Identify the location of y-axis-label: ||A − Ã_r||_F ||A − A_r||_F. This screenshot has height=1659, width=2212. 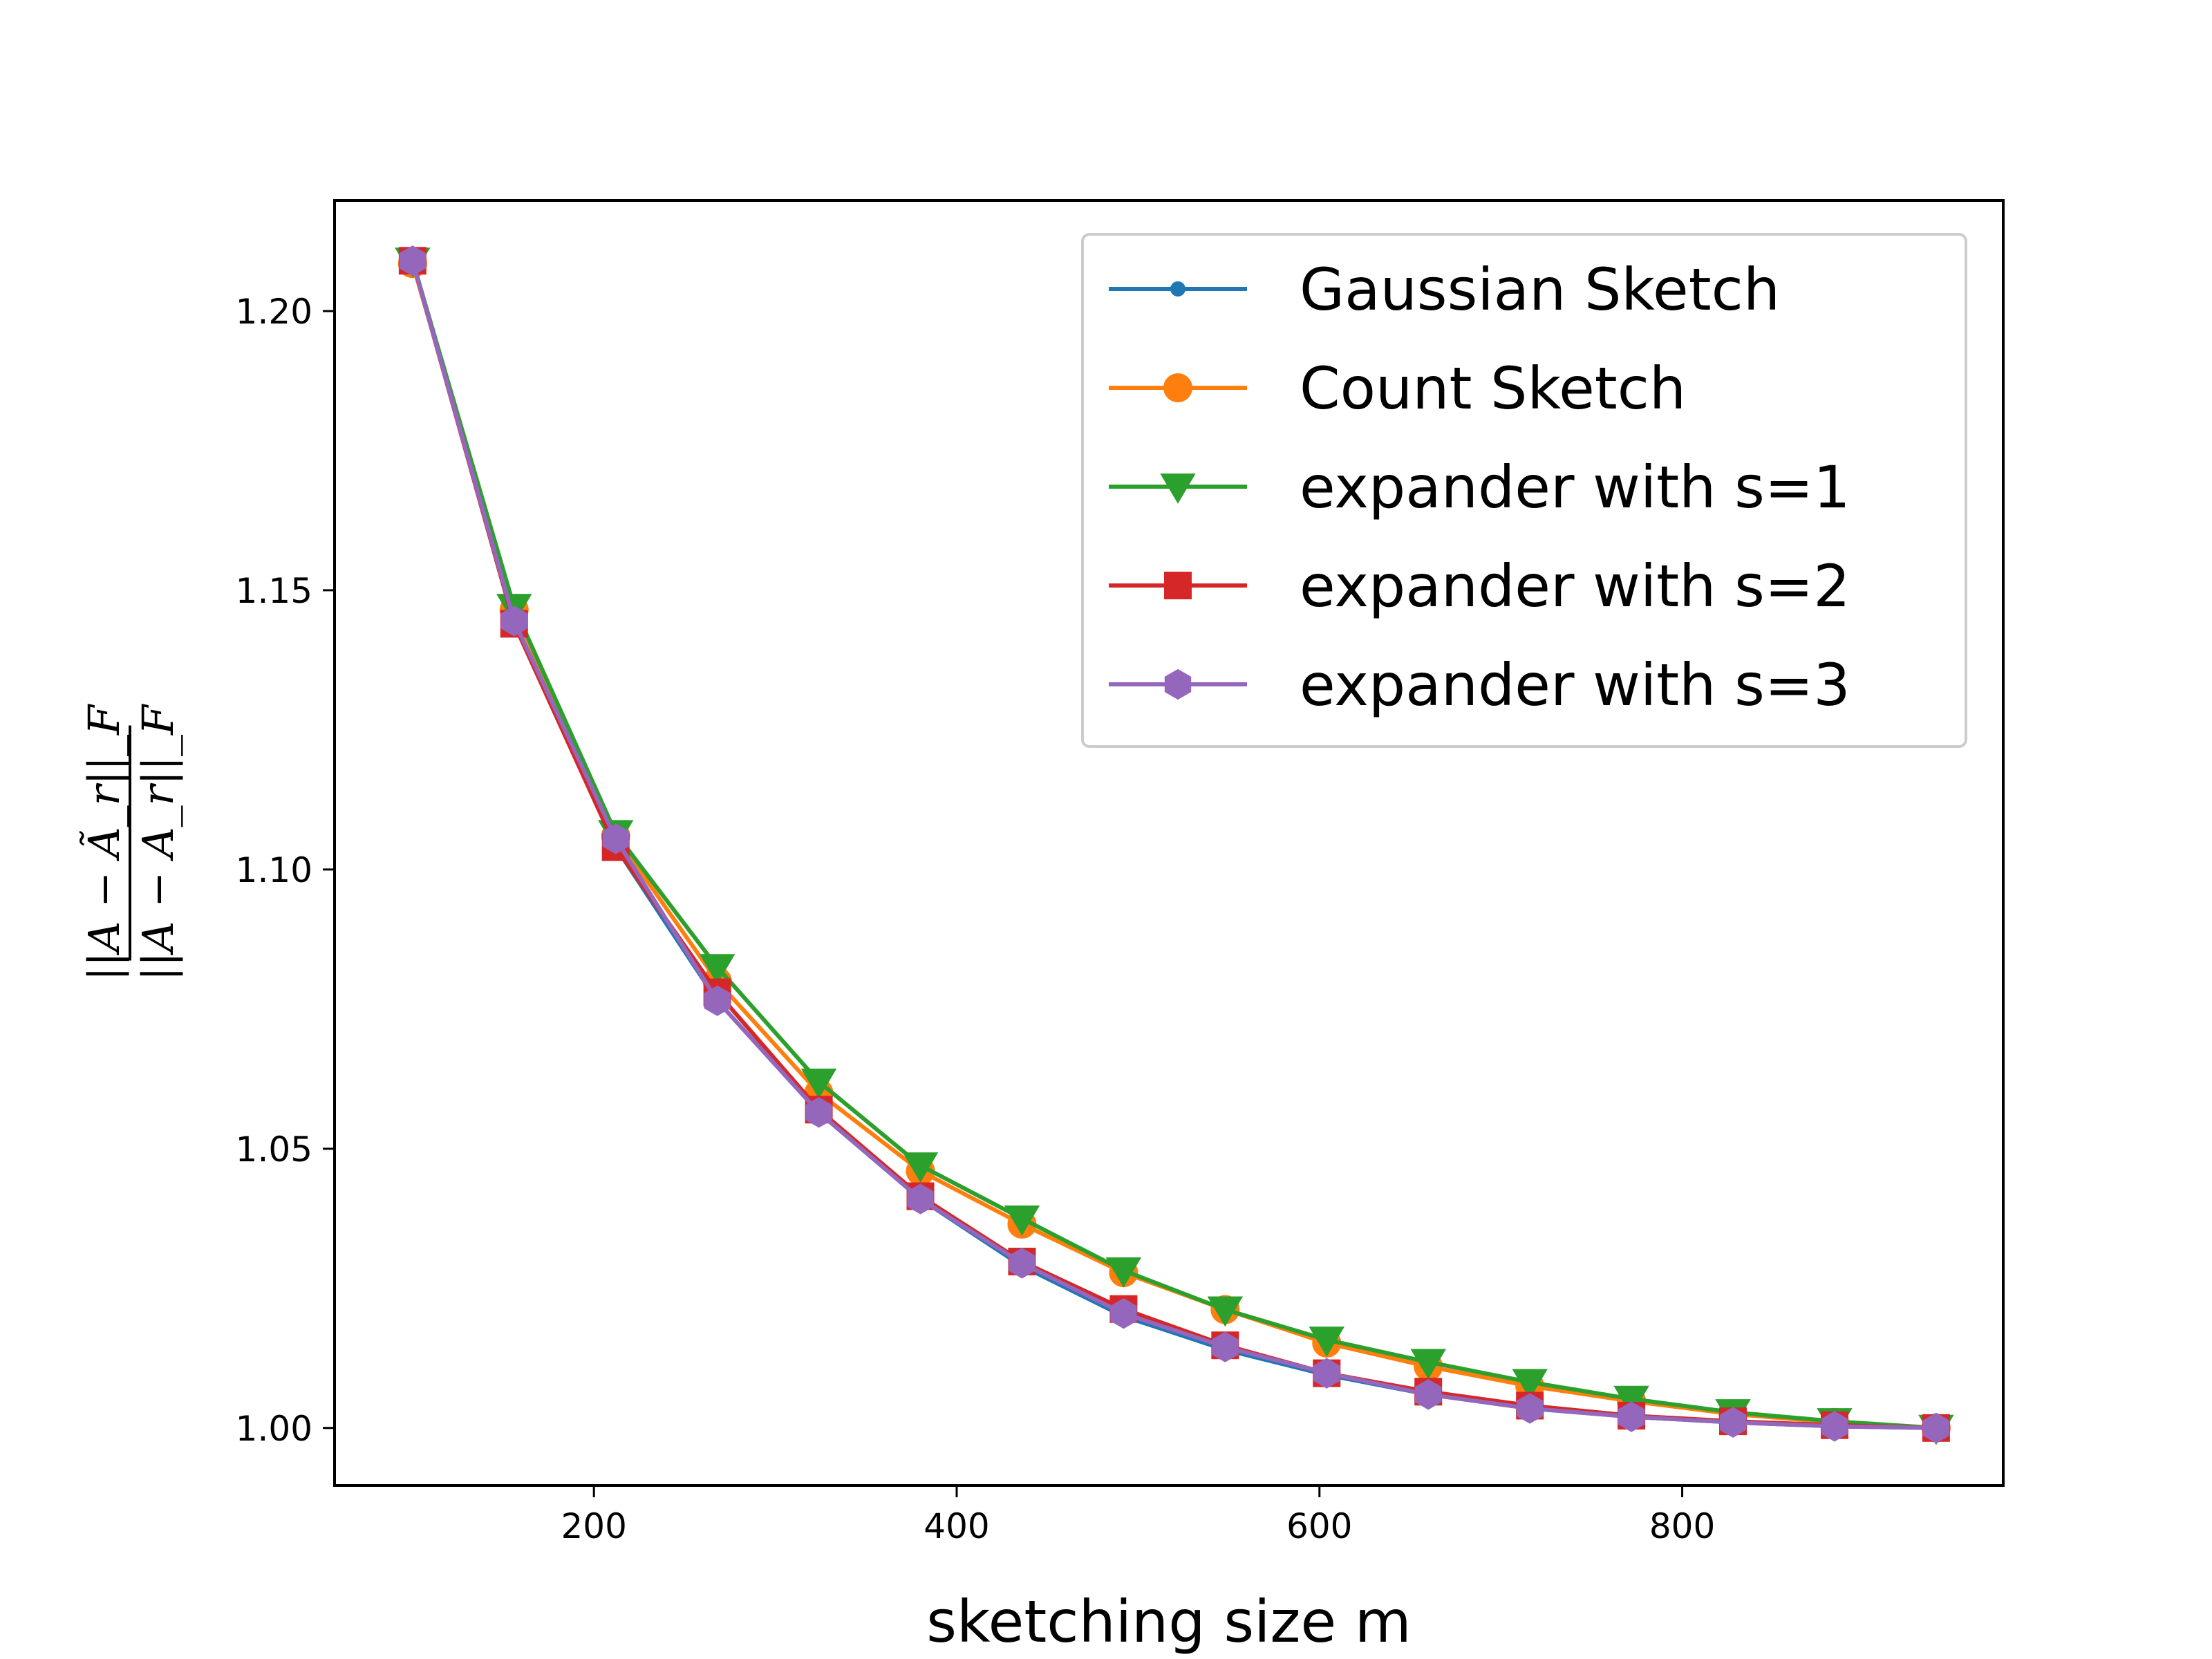
(131, 842).